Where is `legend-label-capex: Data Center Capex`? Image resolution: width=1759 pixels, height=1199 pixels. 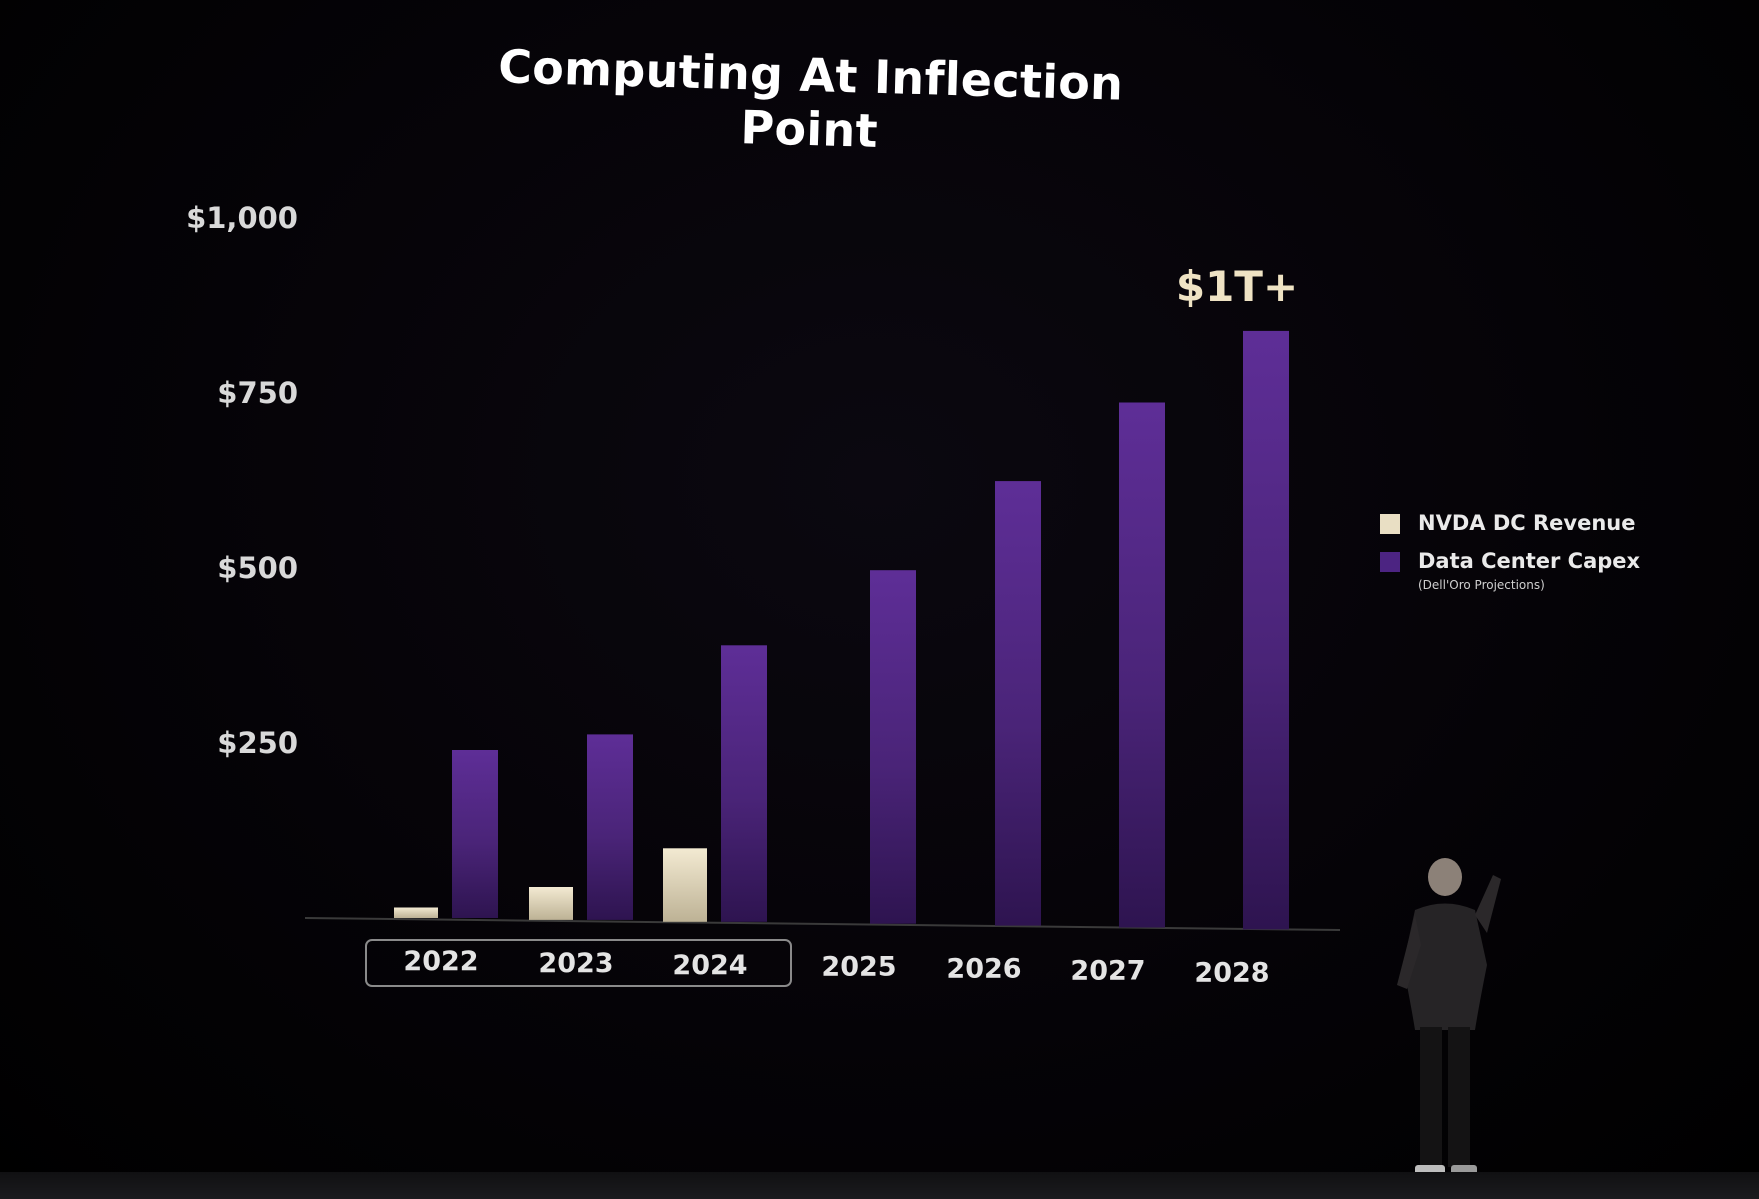
legend-label-capex: Data Center Capex is located at coordinates (1529, 561).